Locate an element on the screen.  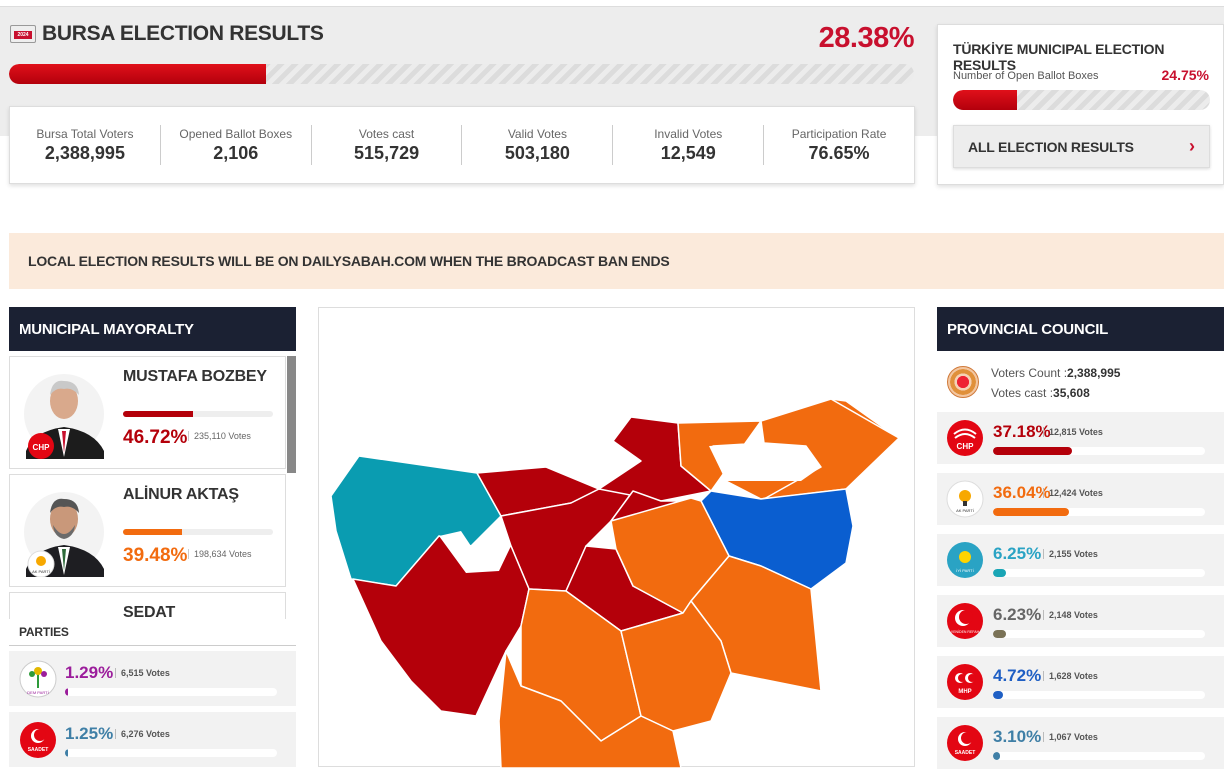
svg-text: CHP is located at coordinates (42, 447).